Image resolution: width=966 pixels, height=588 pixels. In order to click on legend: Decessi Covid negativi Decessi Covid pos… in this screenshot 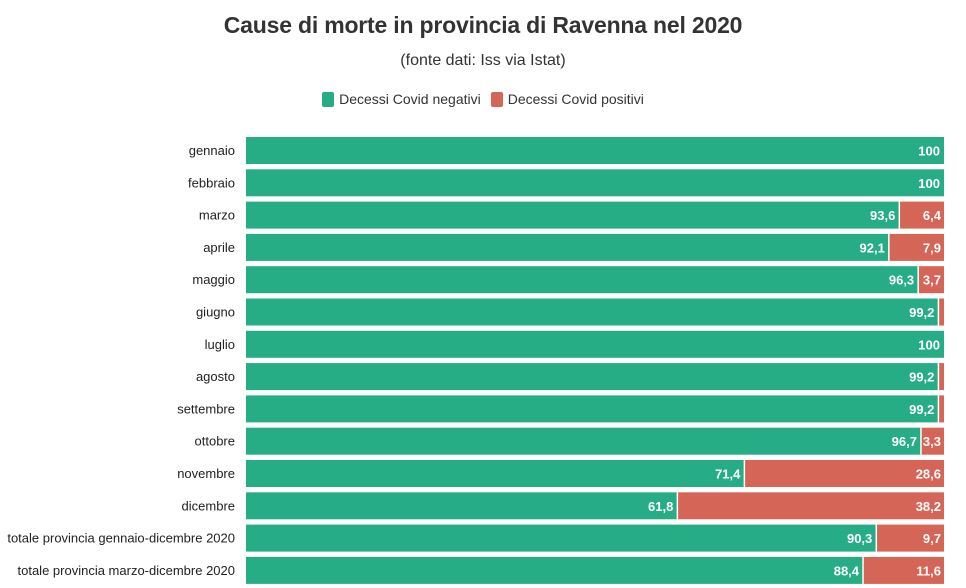, I will do `click(483, 99)`.